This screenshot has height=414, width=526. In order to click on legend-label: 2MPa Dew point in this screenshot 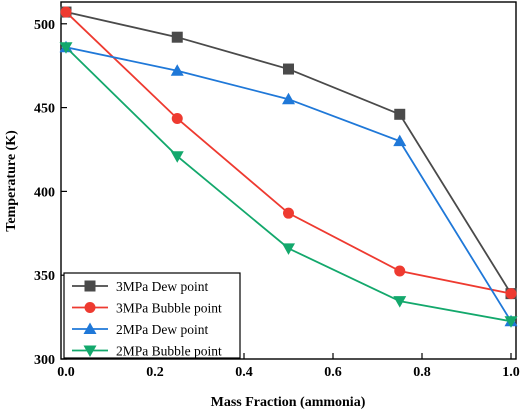, I will do `click(162, 329)`.